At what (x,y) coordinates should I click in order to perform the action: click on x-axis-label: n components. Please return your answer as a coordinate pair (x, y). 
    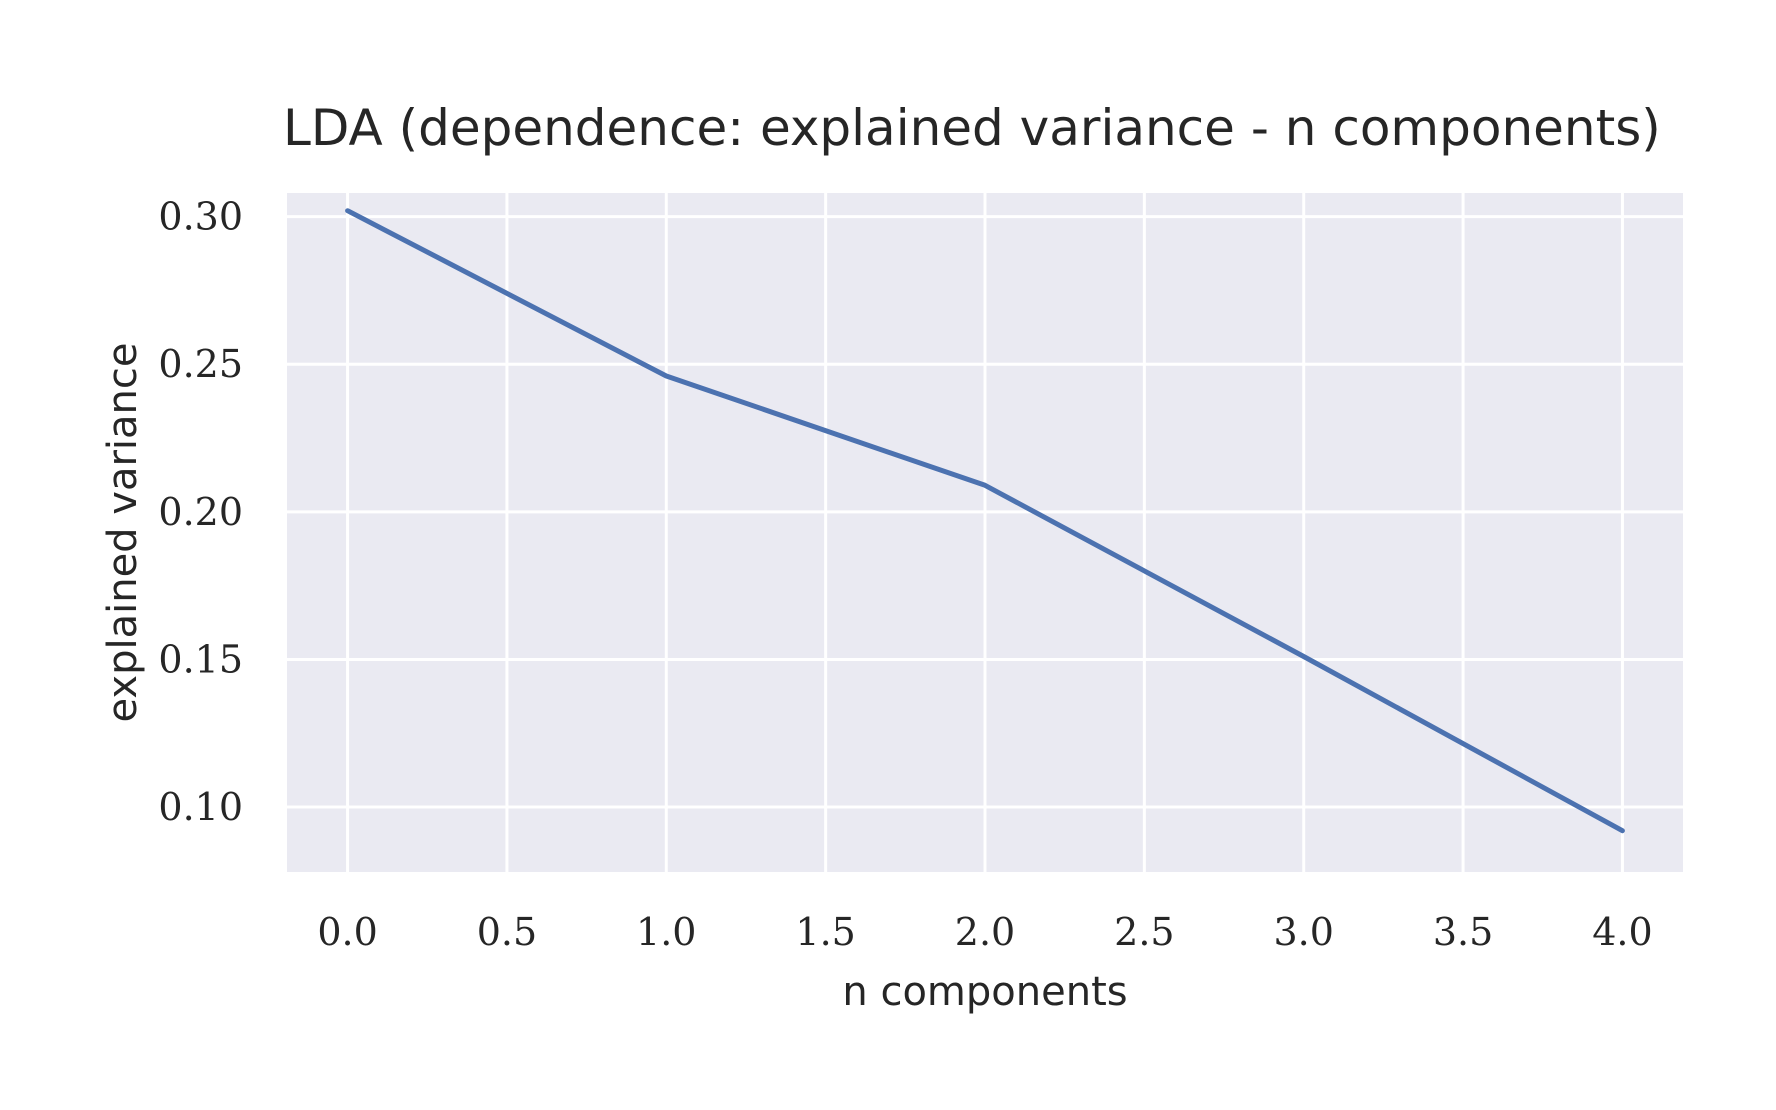
    Looking at the image, I should click on (984, 992).